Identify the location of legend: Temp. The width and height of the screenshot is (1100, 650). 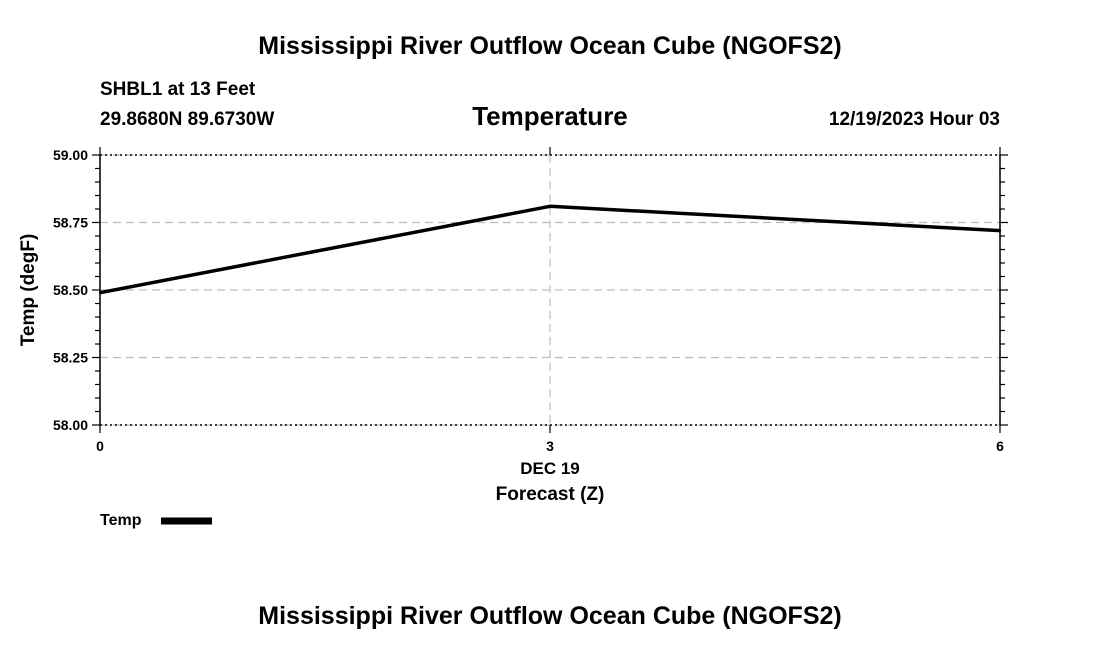
(156, 520).